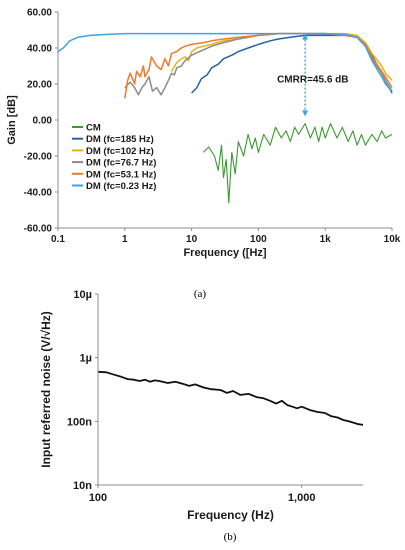  I want to click on cmrr-arrow-head-bottom, so click(305, 113).